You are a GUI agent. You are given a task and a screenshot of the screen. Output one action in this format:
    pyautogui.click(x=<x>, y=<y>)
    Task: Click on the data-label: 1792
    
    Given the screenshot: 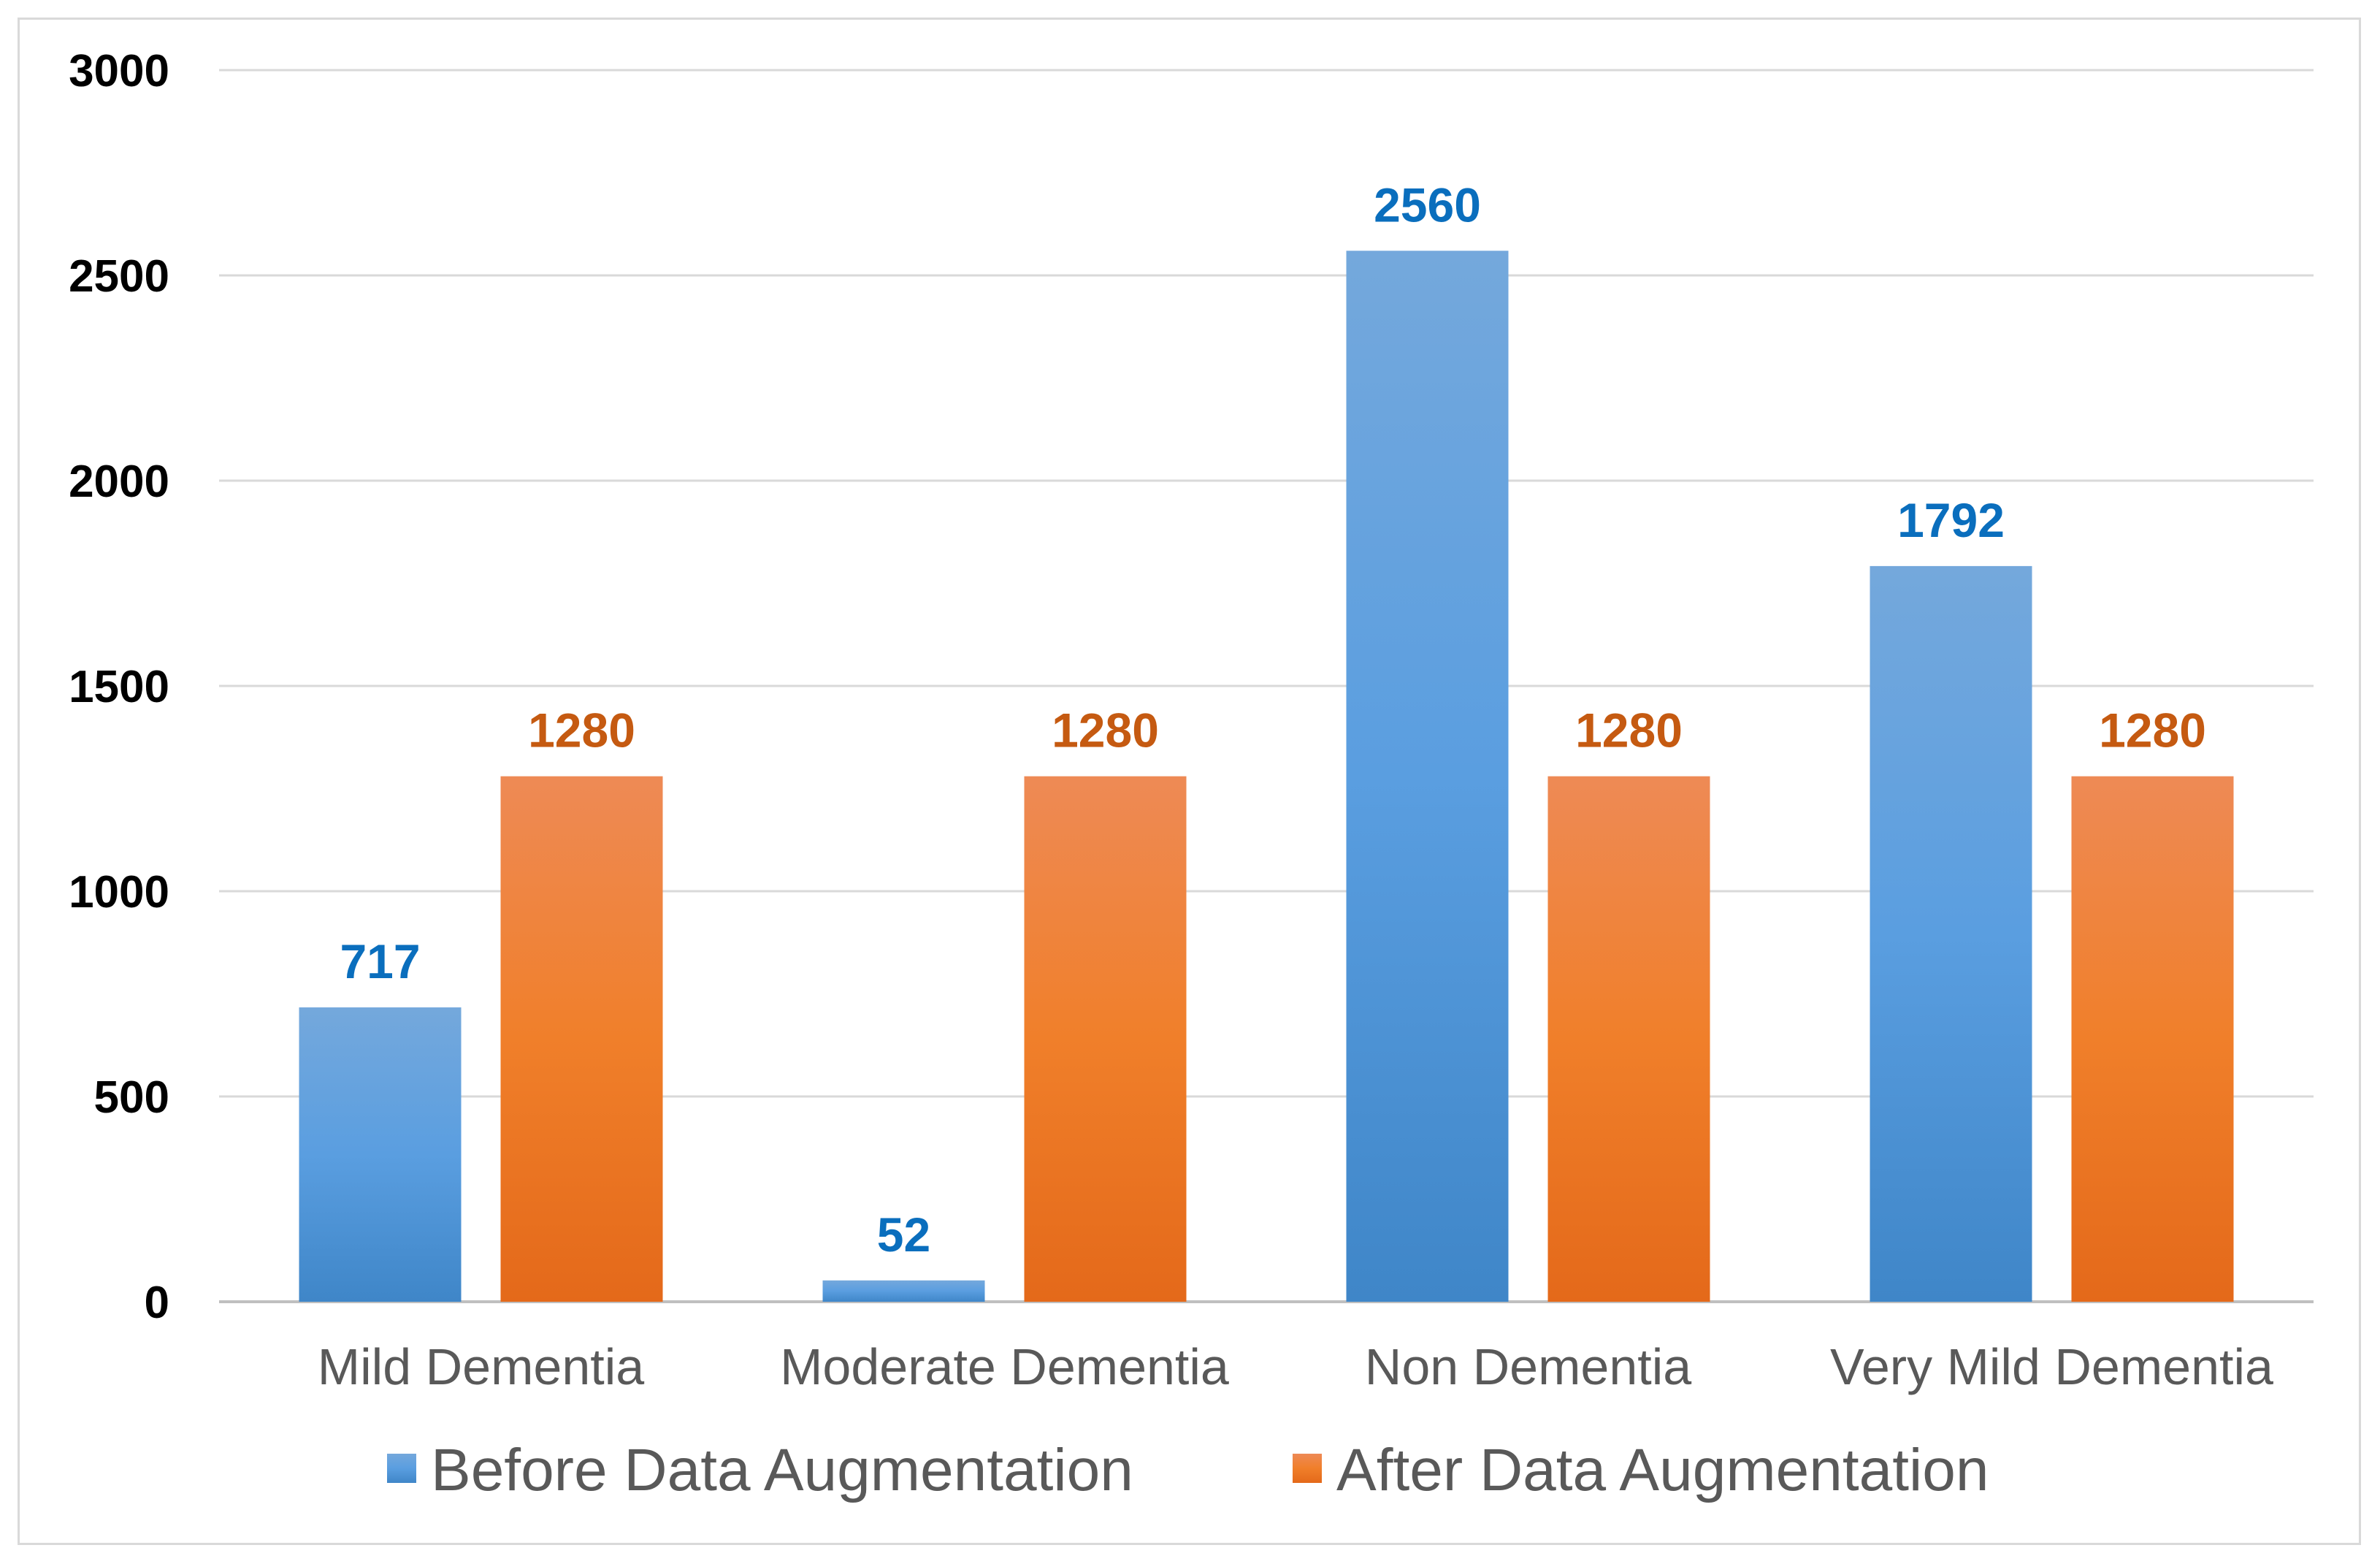 What is the action you would take?
    pyautogui.click(x=1951, y=520)
    